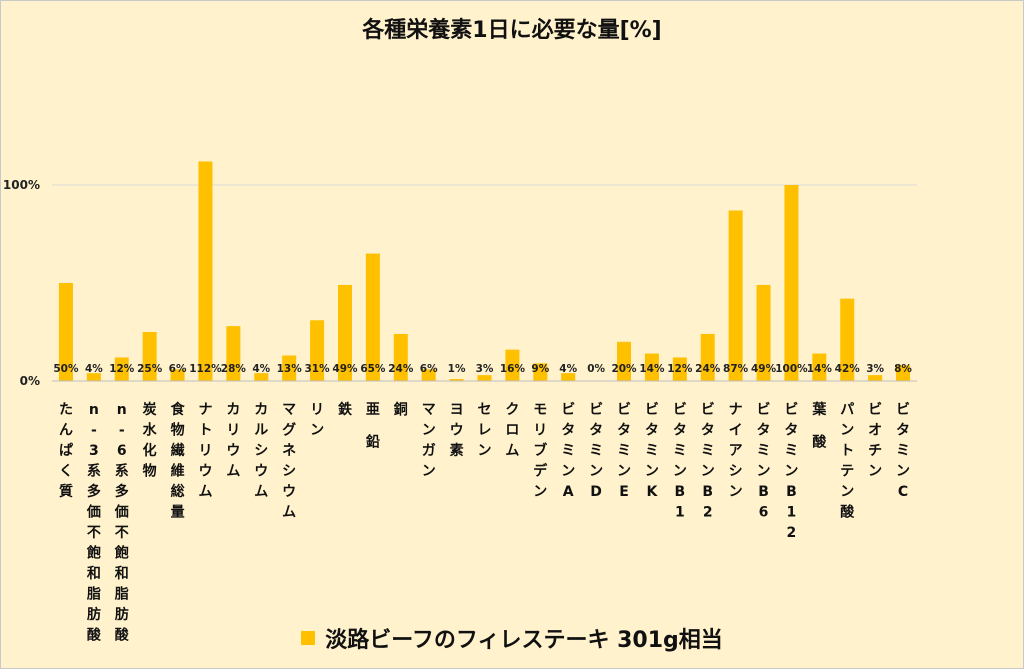 The width and height of the screenshot is (1024, 669). What do you see at coordinates (819, 426) in the screenshot?
I see `x-tick-label: 葉 酸` at bounding box center [819, 426].